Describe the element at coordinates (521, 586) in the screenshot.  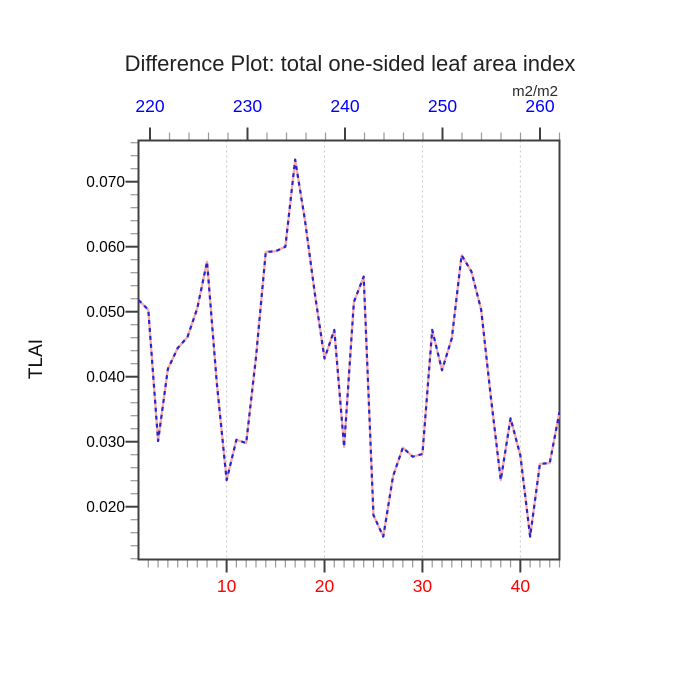
I see `bottom-tick-label: 40` at that location.